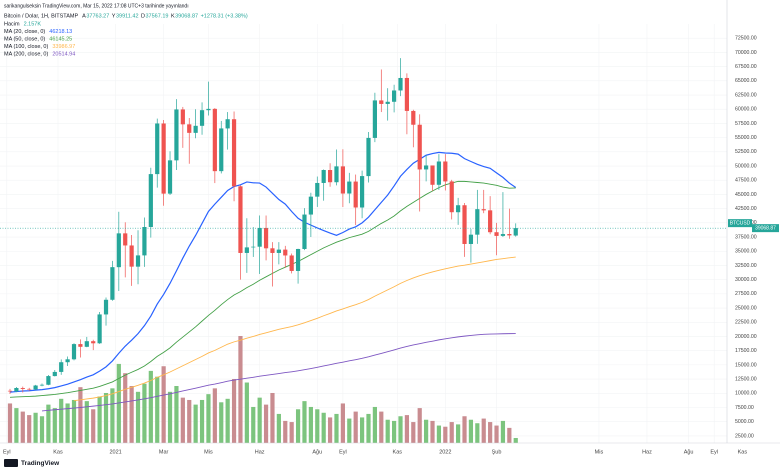  I want to click on ohlc-prefix: K, so click(173, 16).